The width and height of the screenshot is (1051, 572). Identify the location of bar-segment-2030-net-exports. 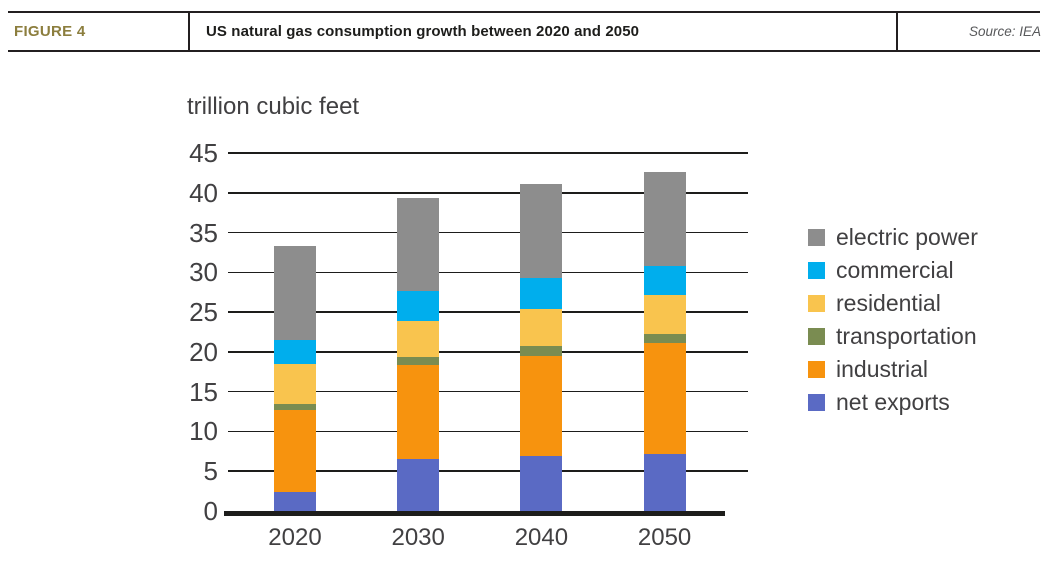
(418, 485).